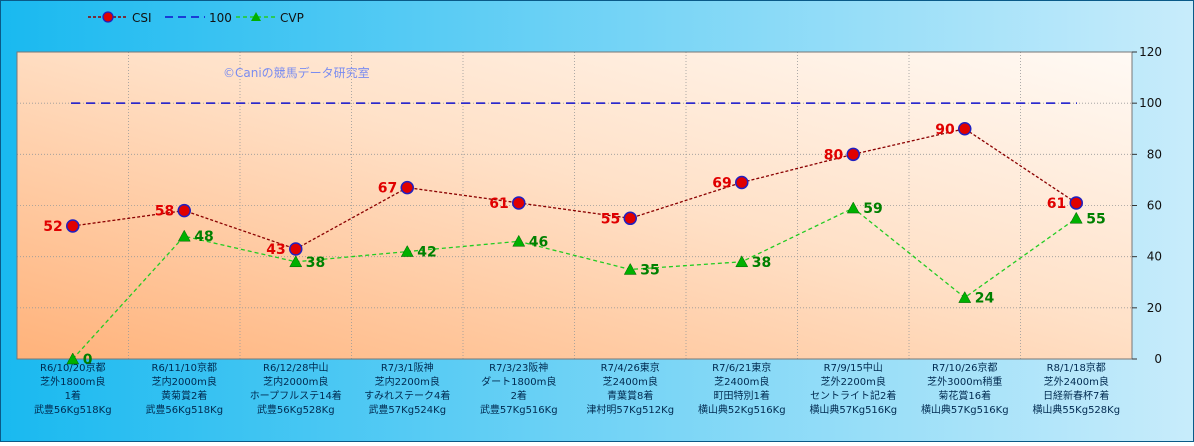 This screenshot has width=1194, height=446. Describe the element at coordinates (220, 18) in the screenshot. I see `legend-label: 100` at that location.